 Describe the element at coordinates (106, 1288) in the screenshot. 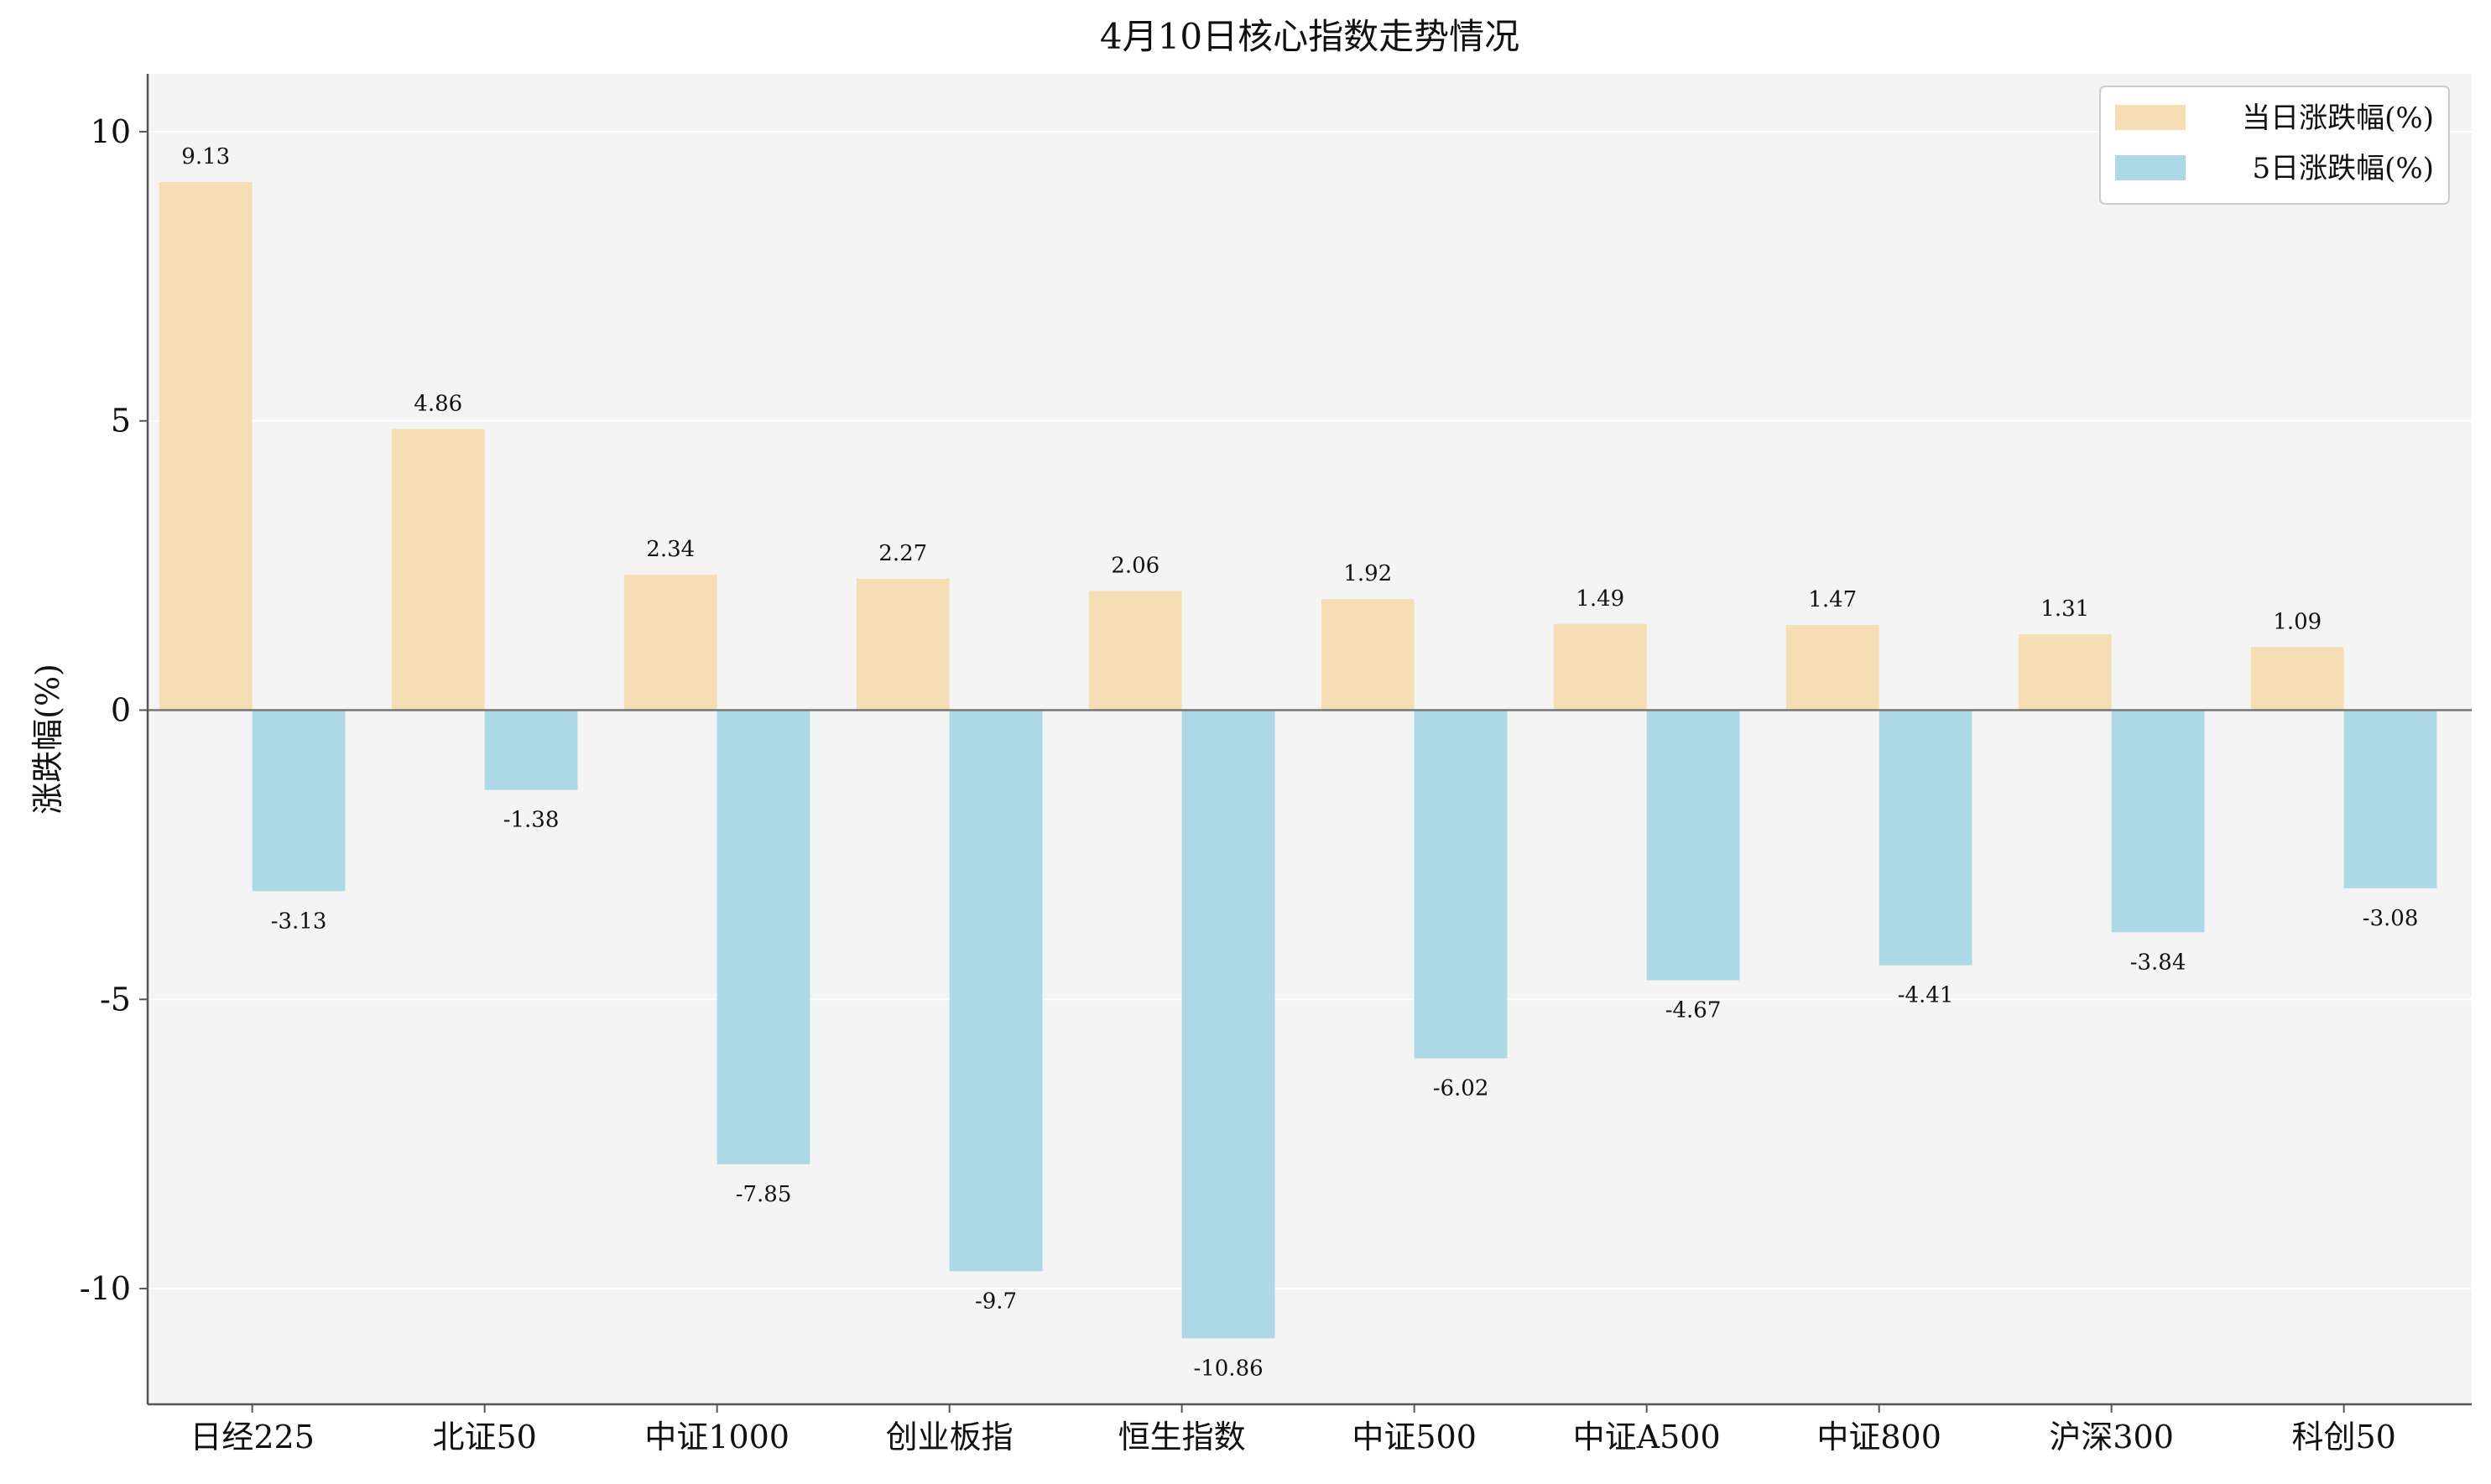

I see `y-tick-label: -10` at that location.